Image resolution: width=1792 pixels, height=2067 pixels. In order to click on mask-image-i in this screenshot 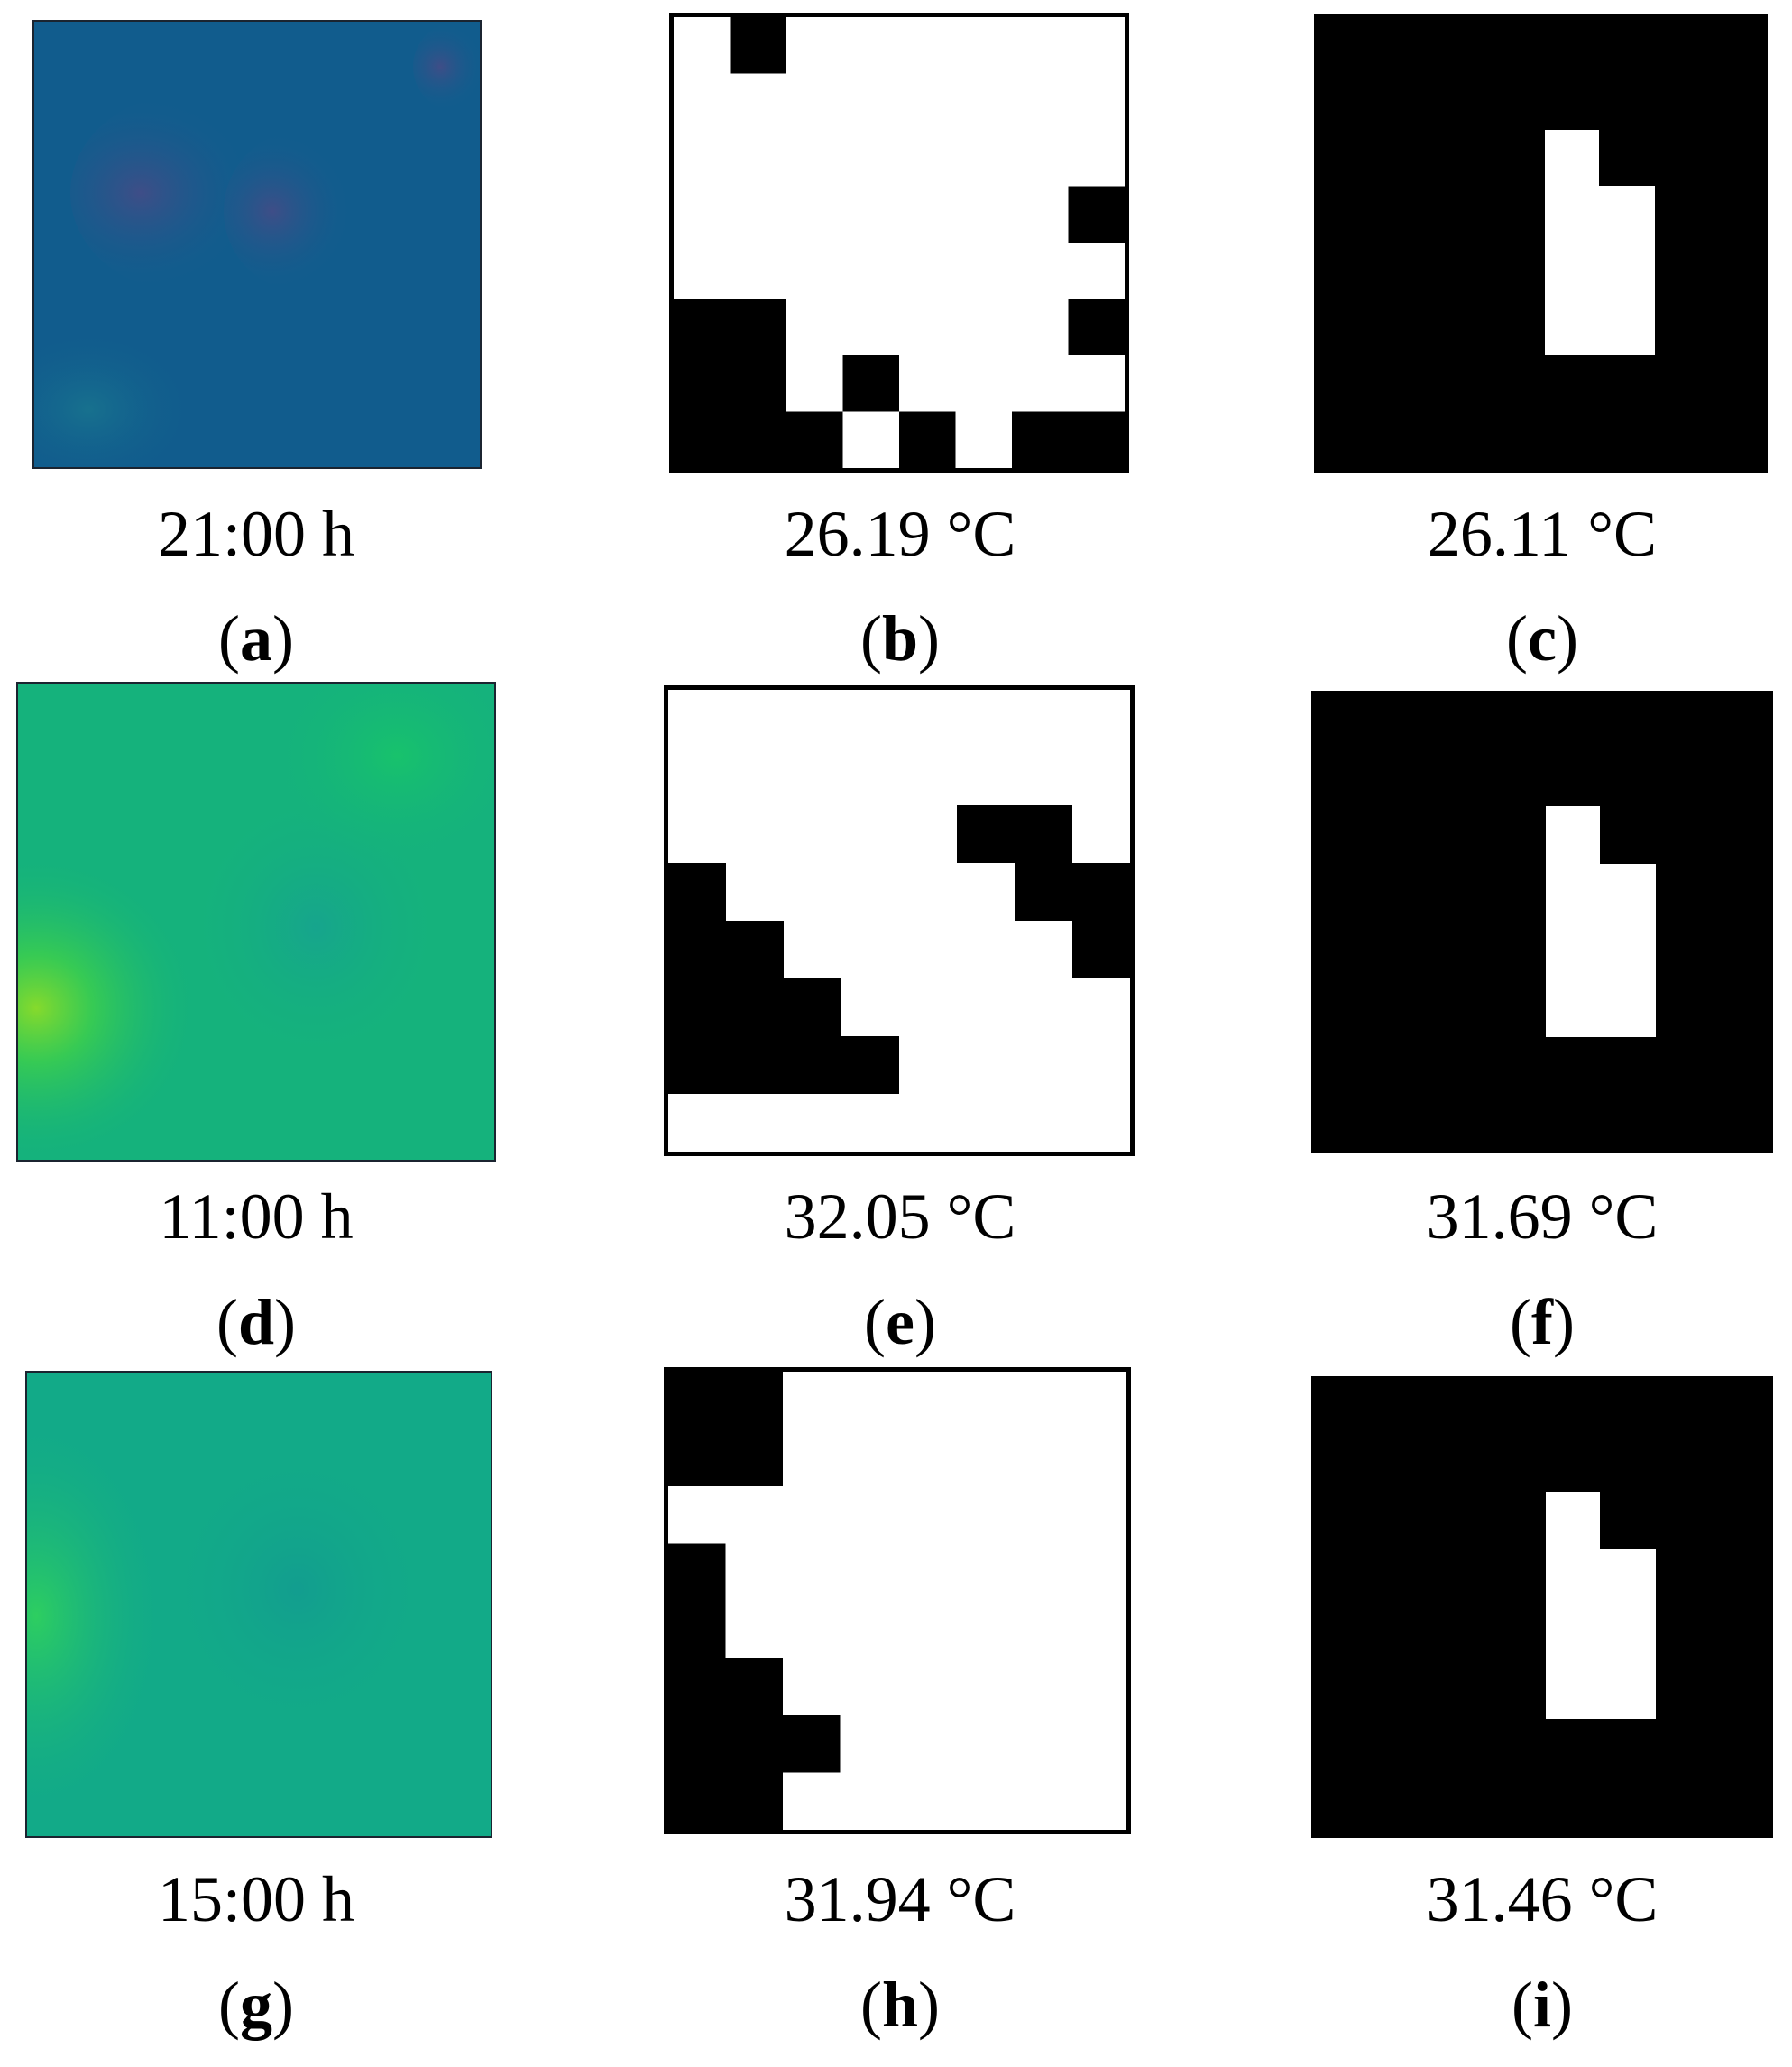, I will do `click(1542, 1607)`.